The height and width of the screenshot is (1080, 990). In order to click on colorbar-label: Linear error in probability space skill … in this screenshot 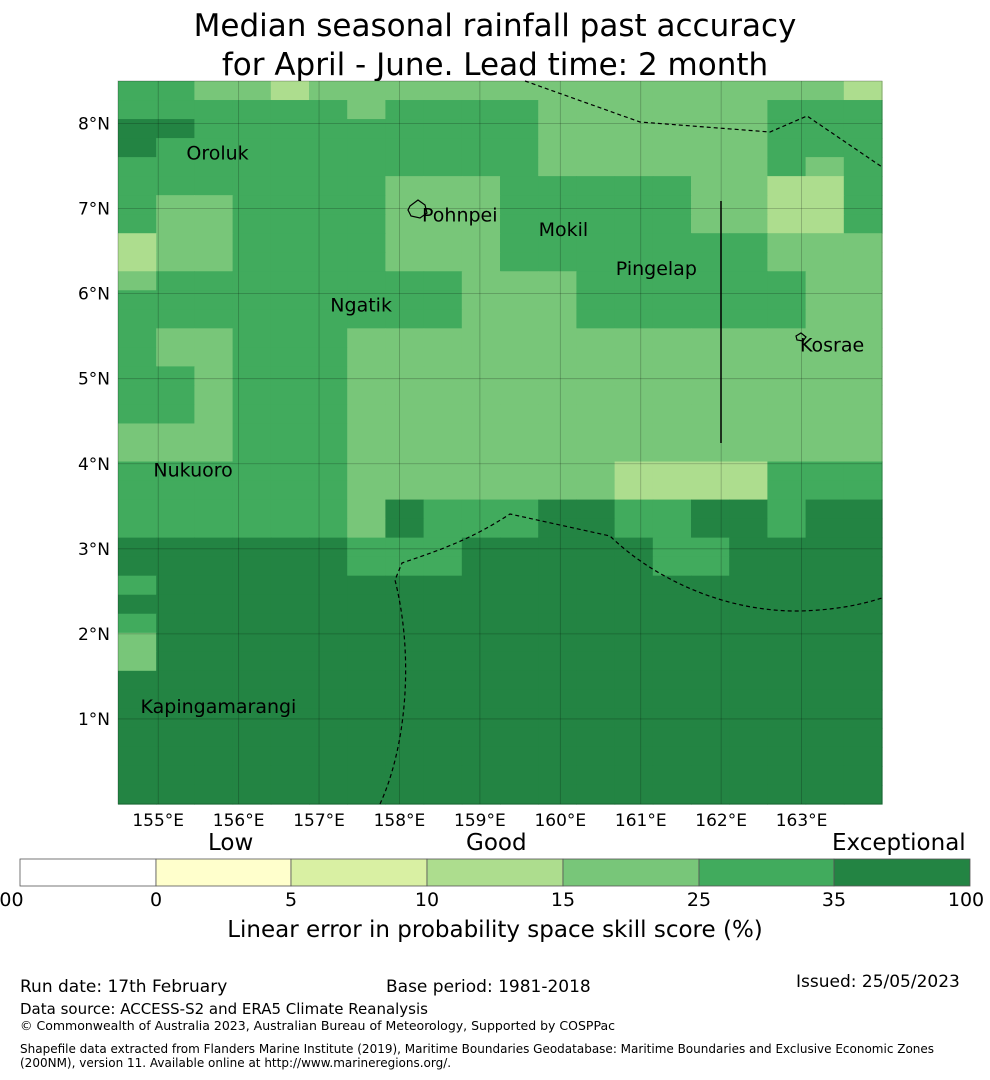, I will do `click(495, 930)`.